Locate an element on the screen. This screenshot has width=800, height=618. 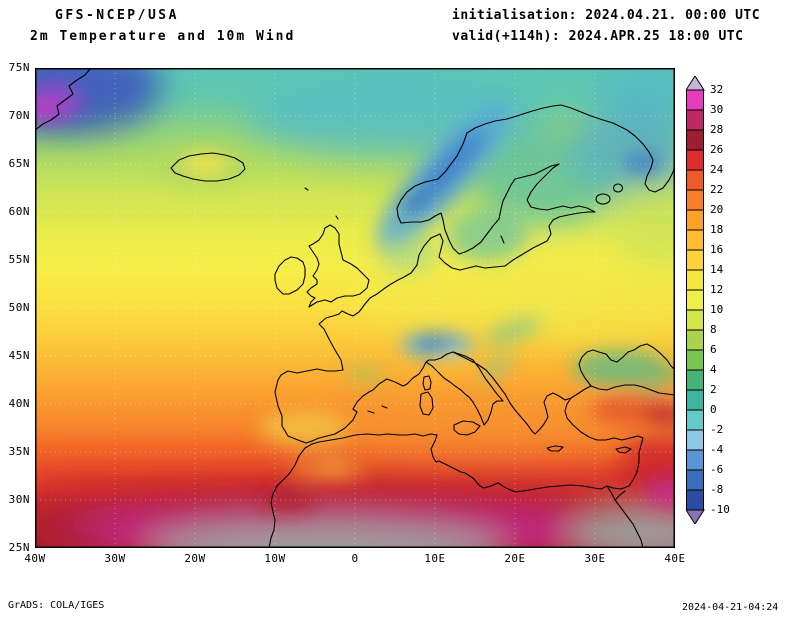
model-title: GFS-NCEP/USA is located at coordinates (117, 15).